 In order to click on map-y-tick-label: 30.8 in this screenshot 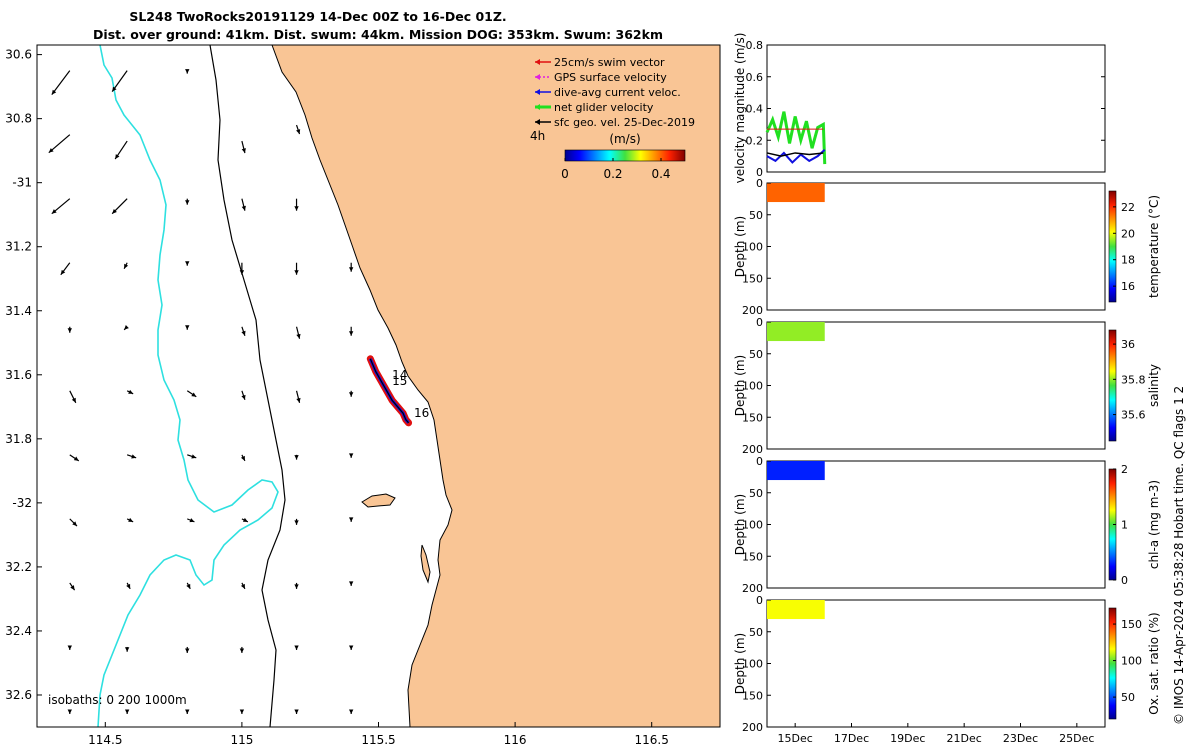, I will do `click(18, 119)`.